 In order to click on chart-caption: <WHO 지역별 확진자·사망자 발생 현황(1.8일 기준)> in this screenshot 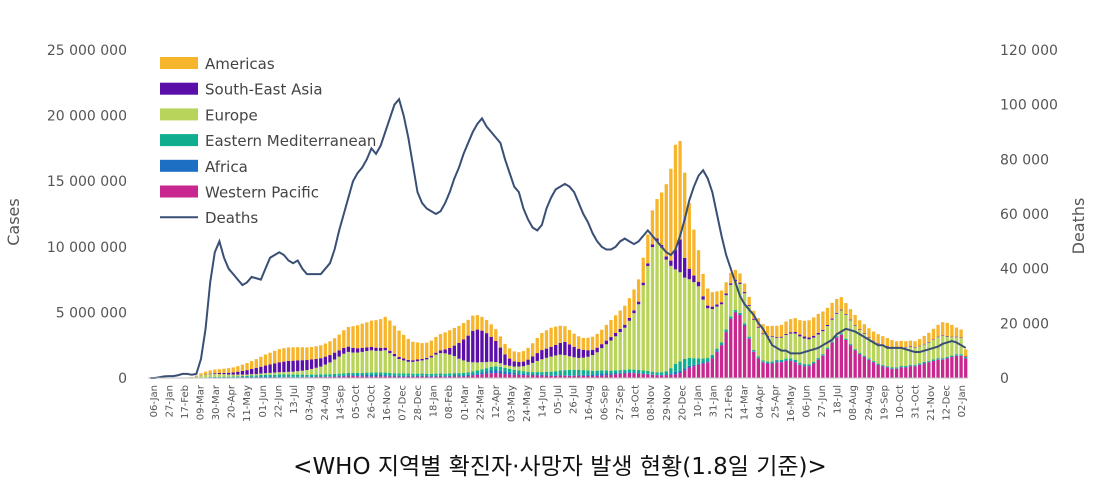, I will do `click(560, 467)`.